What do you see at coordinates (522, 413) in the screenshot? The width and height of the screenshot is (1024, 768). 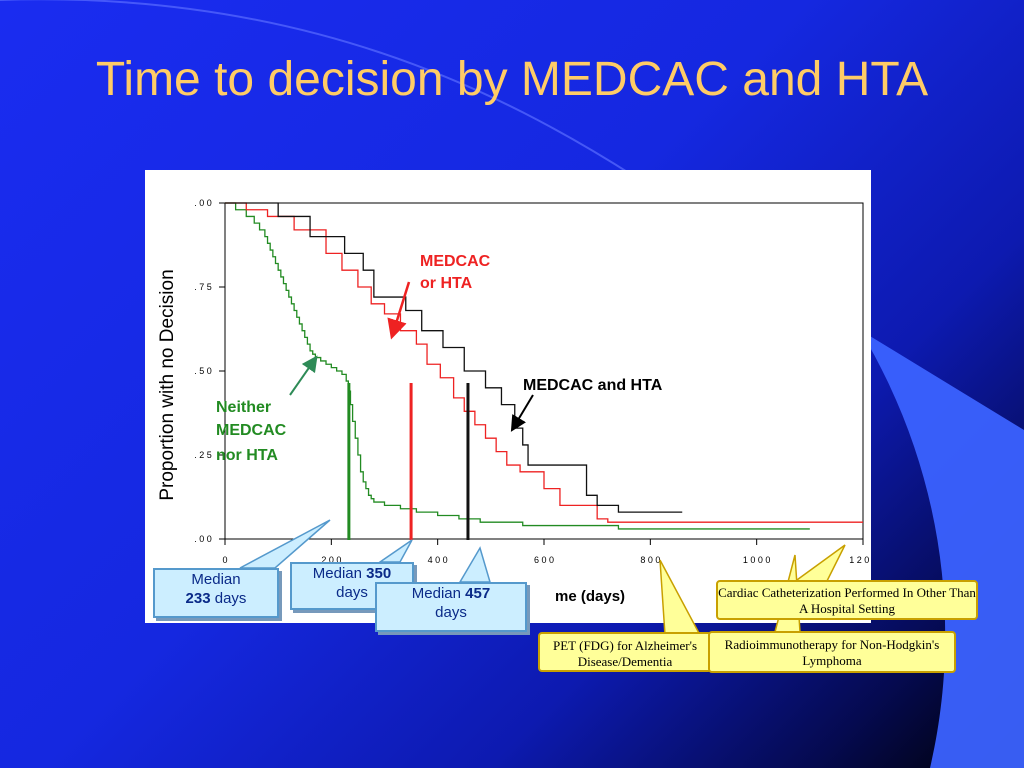 I see `arrow-medcac-and-hta` at bounding box center [522, 413].